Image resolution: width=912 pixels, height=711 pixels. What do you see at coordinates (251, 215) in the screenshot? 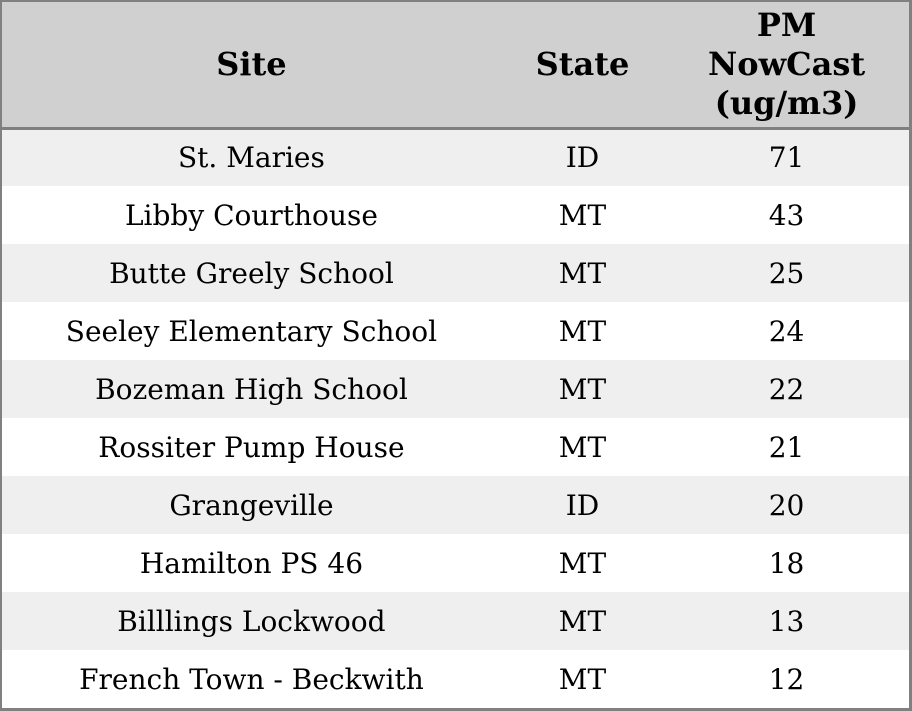
I see `site-cell: Libby Courthouse` at bounding box center [251, 215].